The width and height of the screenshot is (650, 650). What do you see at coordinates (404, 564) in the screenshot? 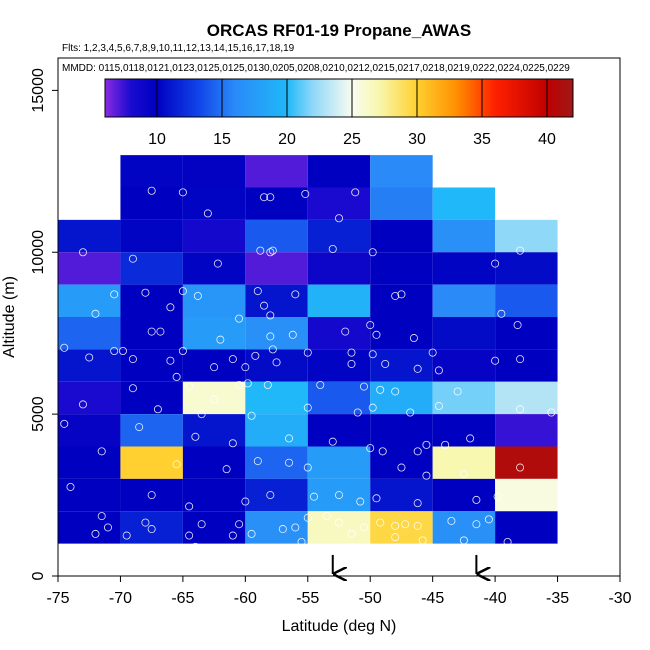
I see `marker-arrows` at bounding box center [404, 564].